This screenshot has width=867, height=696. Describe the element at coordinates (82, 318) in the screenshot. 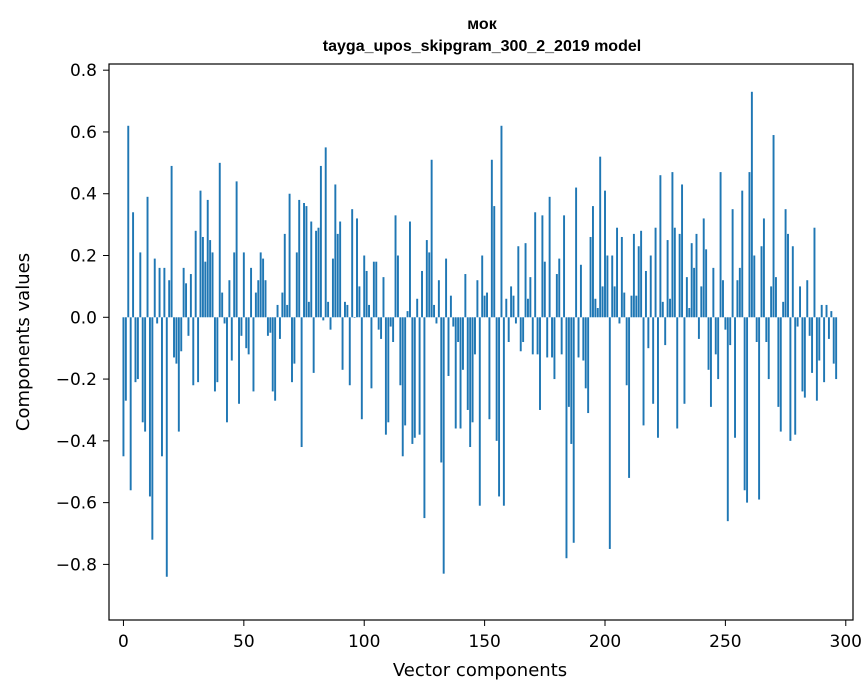

I see `y-axis-ticks: −0.8 −0.6 −0.4 −0.2 0.0 0.2 0.4 0.6 0.8` at that location.